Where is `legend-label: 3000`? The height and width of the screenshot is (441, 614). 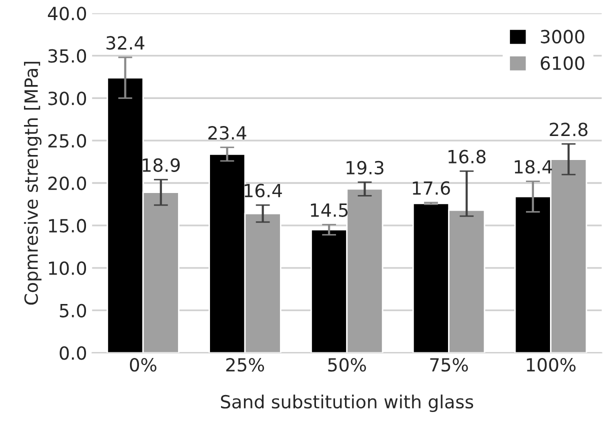
legend-label: 3000 is located at coordinates (562, 37).